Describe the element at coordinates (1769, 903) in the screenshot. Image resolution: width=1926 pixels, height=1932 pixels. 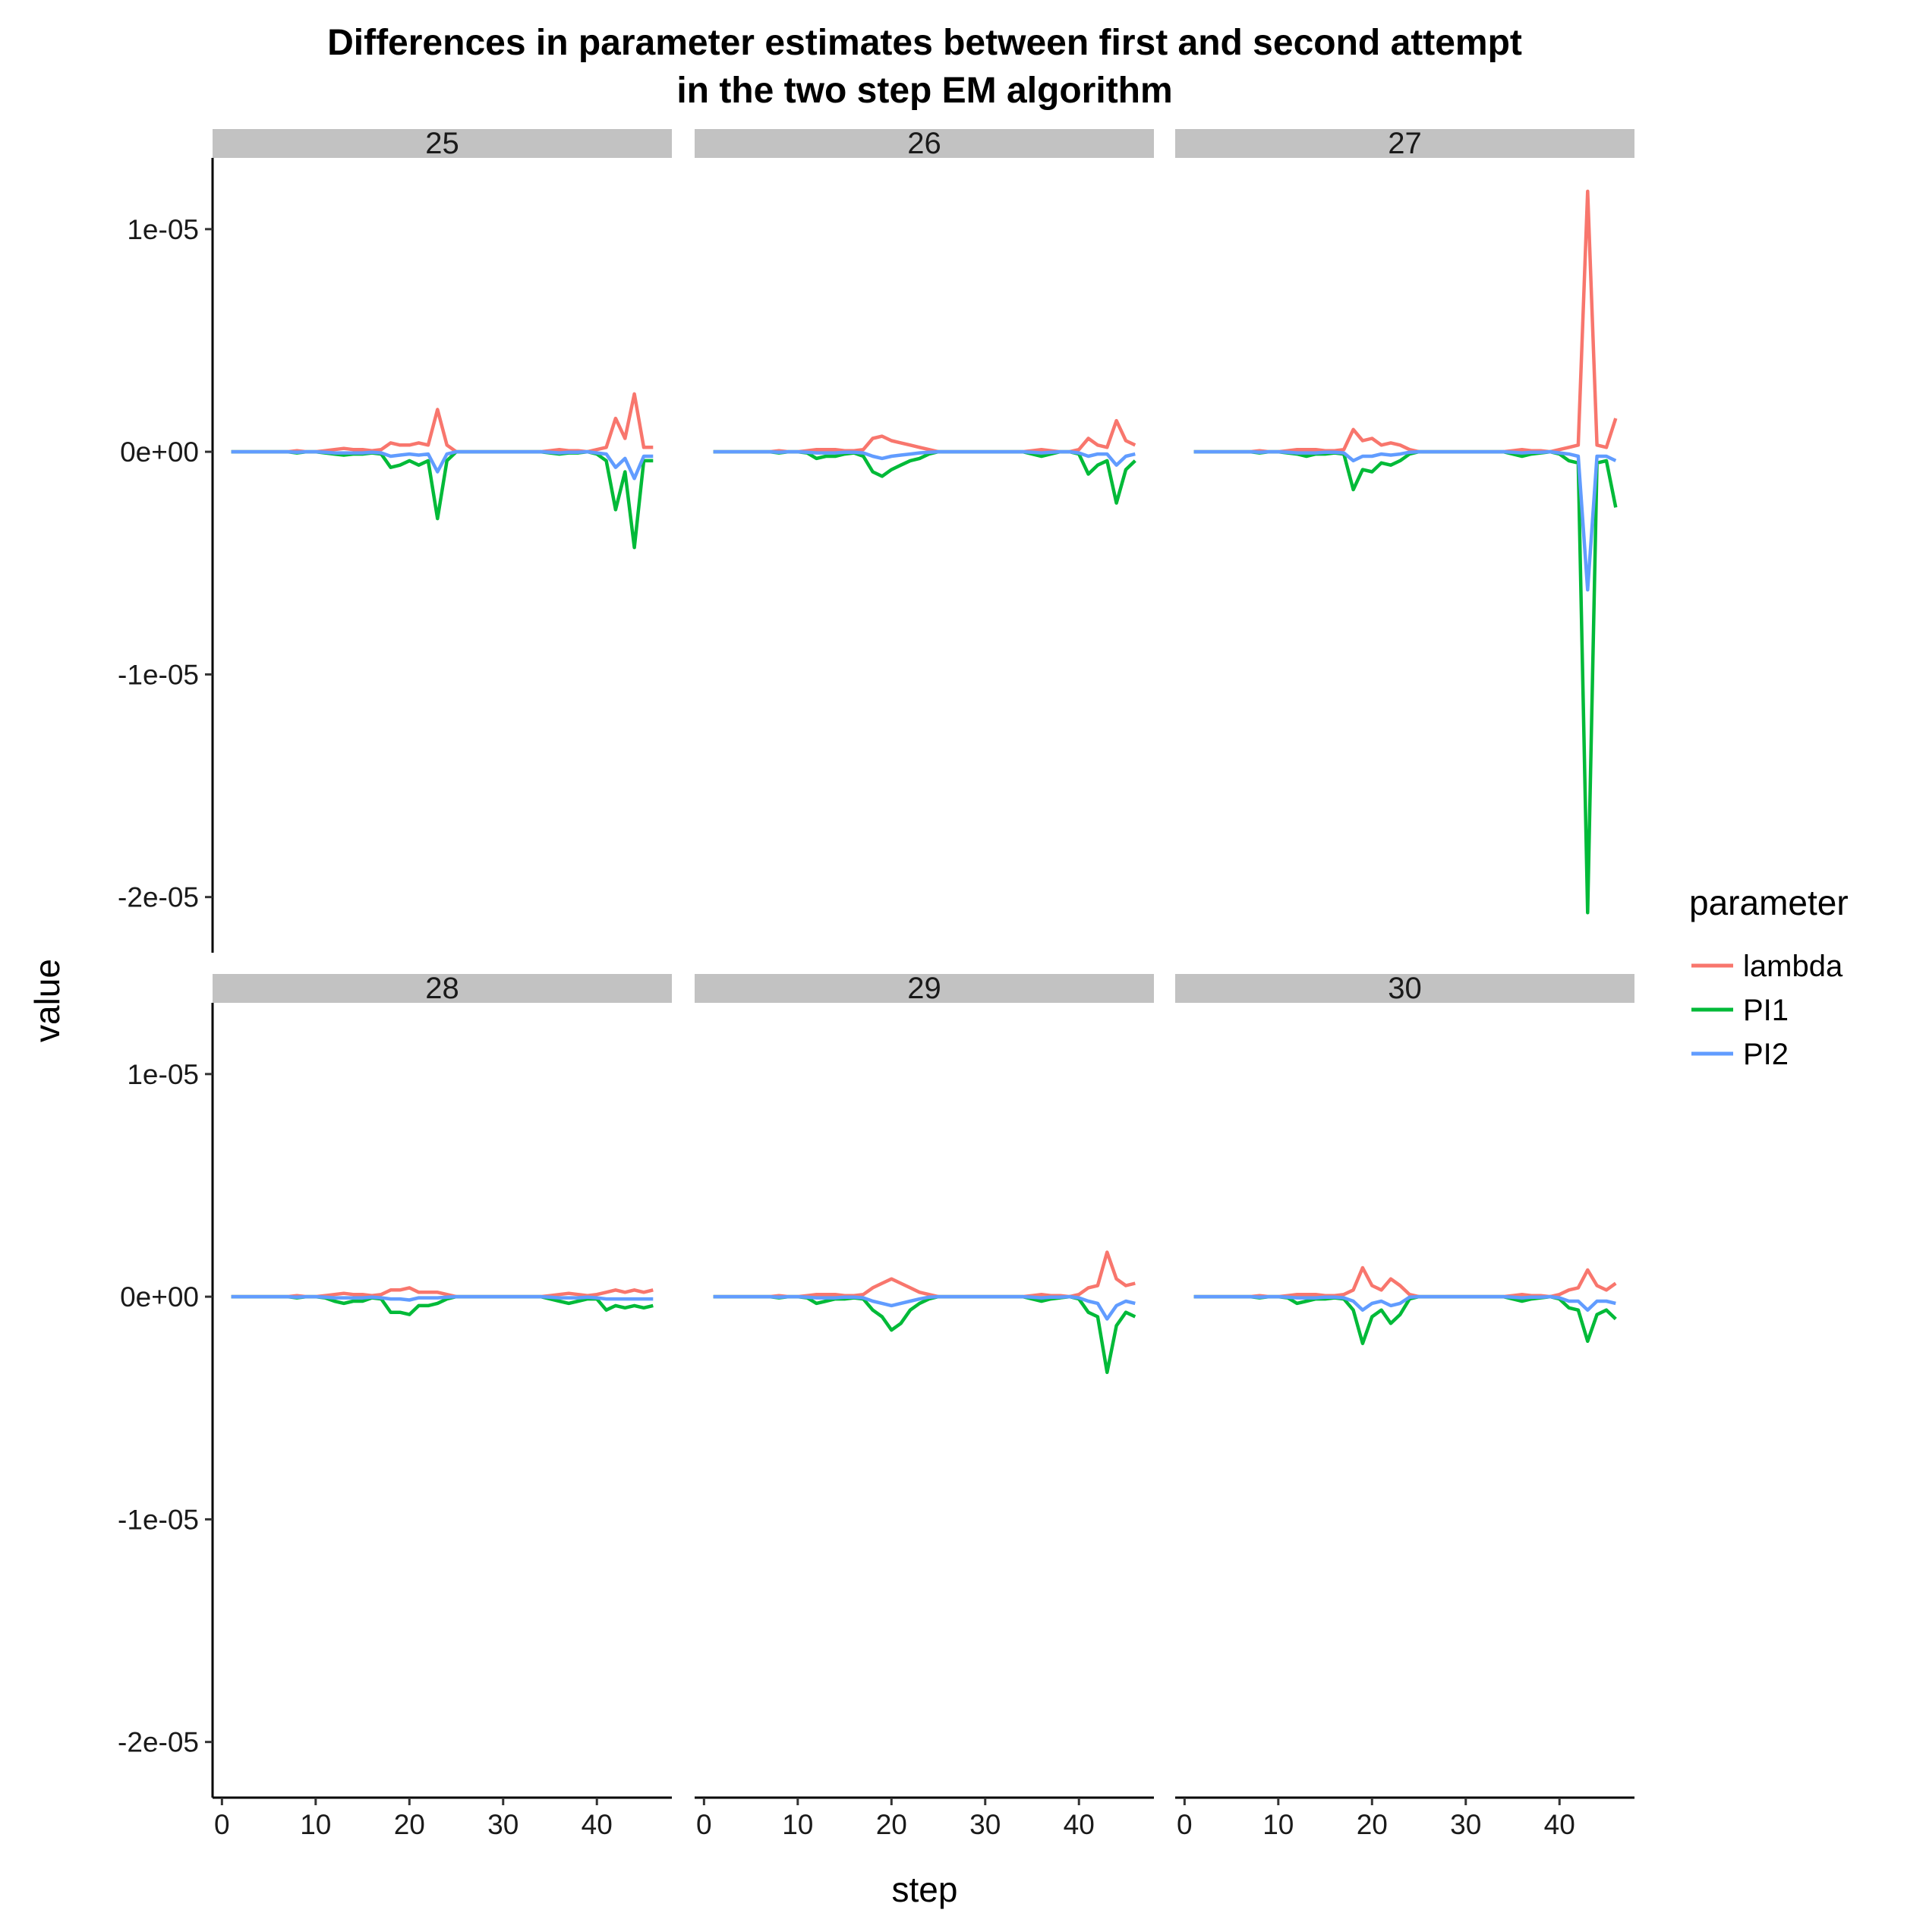
I see `legend-title: parameter` at that location.